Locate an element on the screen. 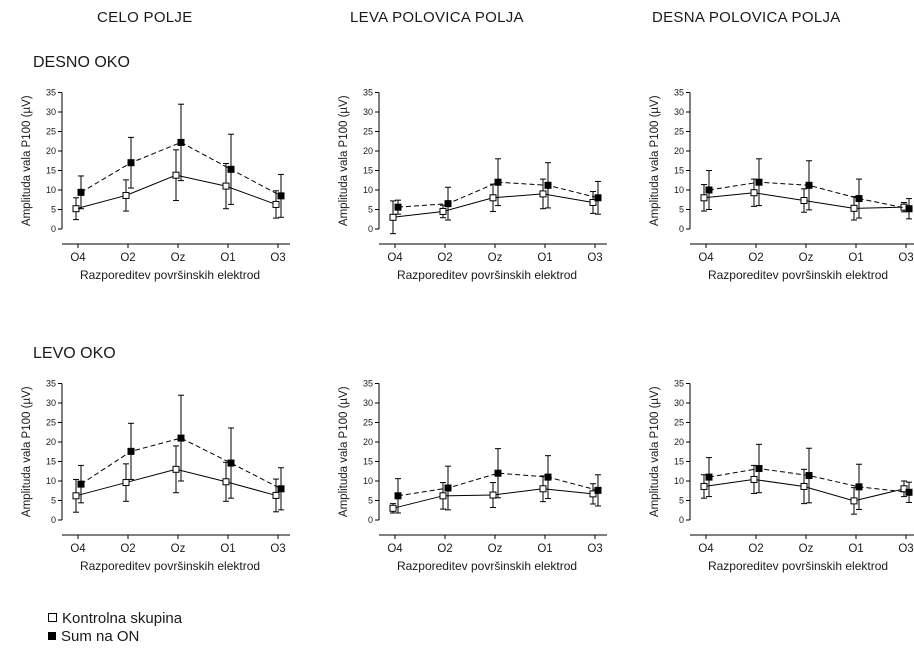 The image size is (914, 652). panel-3-control-point is located at coordinates (276, 495).